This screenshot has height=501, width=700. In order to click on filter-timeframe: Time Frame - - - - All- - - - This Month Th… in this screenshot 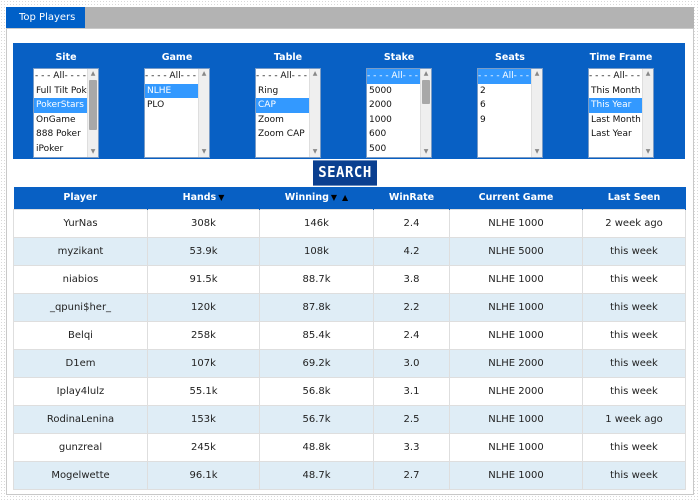, I will do `click(621, 104)`.